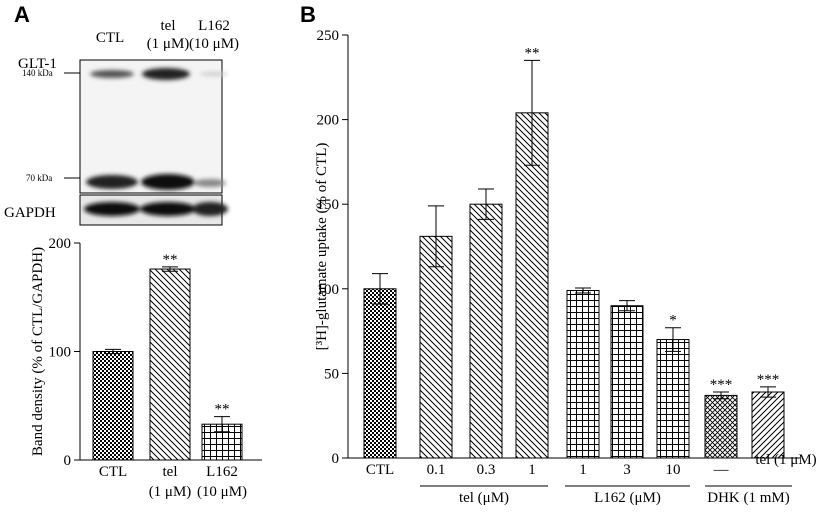 The image size is (827, 515). I want to click on x-tick-label: tel (1 μM), so click(785, 460).